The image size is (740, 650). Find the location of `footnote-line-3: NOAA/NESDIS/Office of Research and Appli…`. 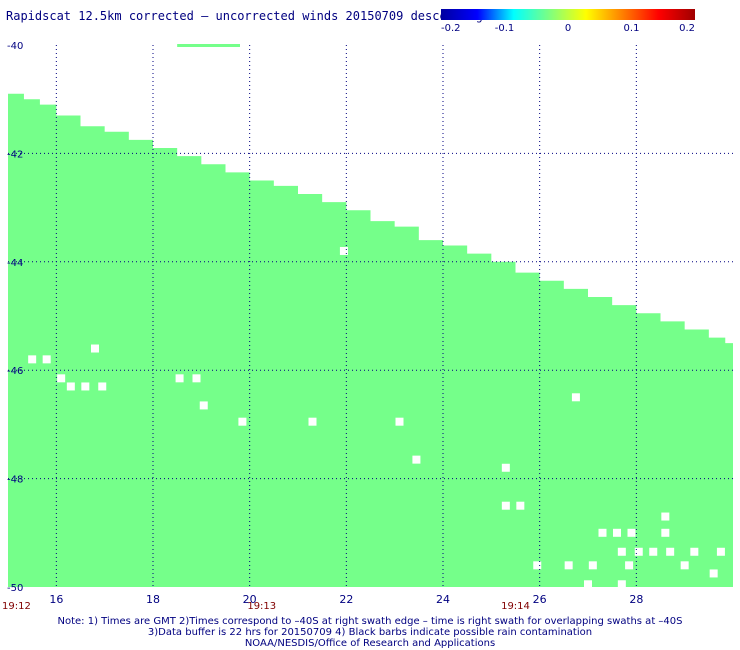

footnote-line-3: NOAA/NESDIS/Office of Research and Appli… is located at coordinates (370, 643).